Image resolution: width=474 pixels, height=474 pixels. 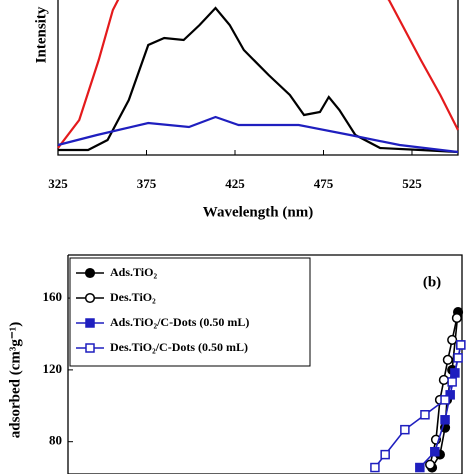 What do you see at coordinates (133, 272) in the screenshot?
I see `legend-label: Ads.TiO₂` at bounding box center [133, 272].